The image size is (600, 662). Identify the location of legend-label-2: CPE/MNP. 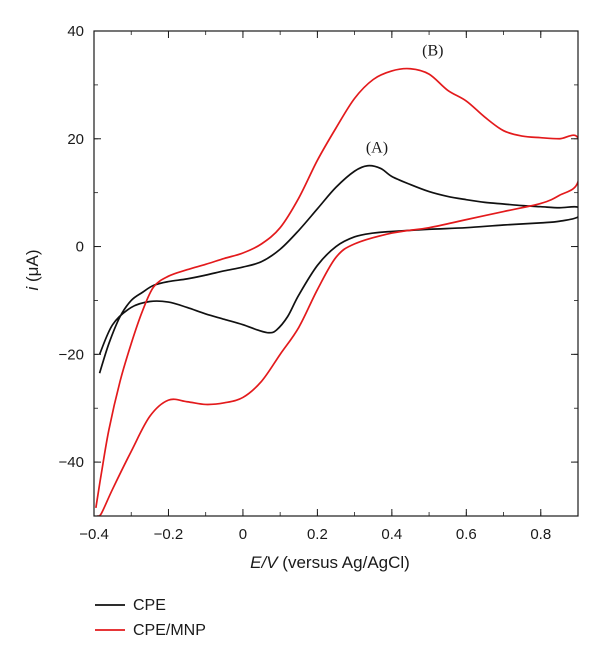
(169, 630).